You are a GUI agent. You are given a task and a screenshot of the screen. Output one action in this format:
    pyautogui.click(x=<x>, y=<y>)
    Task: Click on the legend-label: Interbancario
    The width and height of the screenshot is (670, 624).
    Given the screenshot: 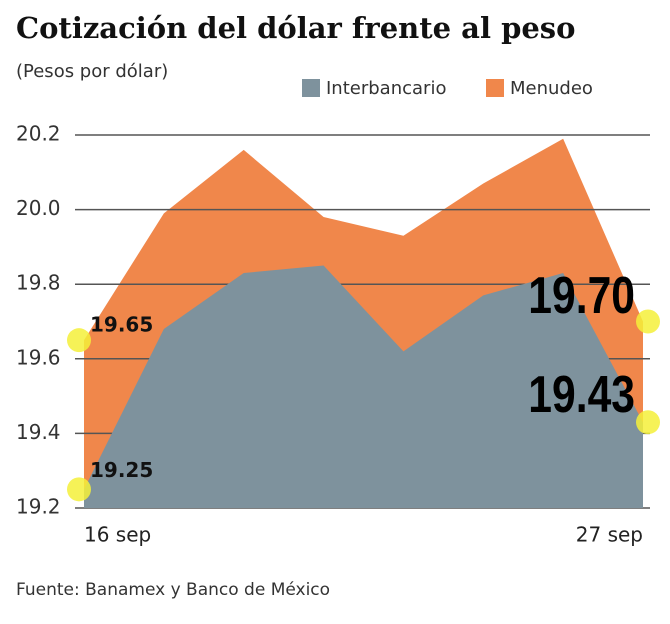 What is the action you would take?
    pyautogui.click(x=386, y=88)
    